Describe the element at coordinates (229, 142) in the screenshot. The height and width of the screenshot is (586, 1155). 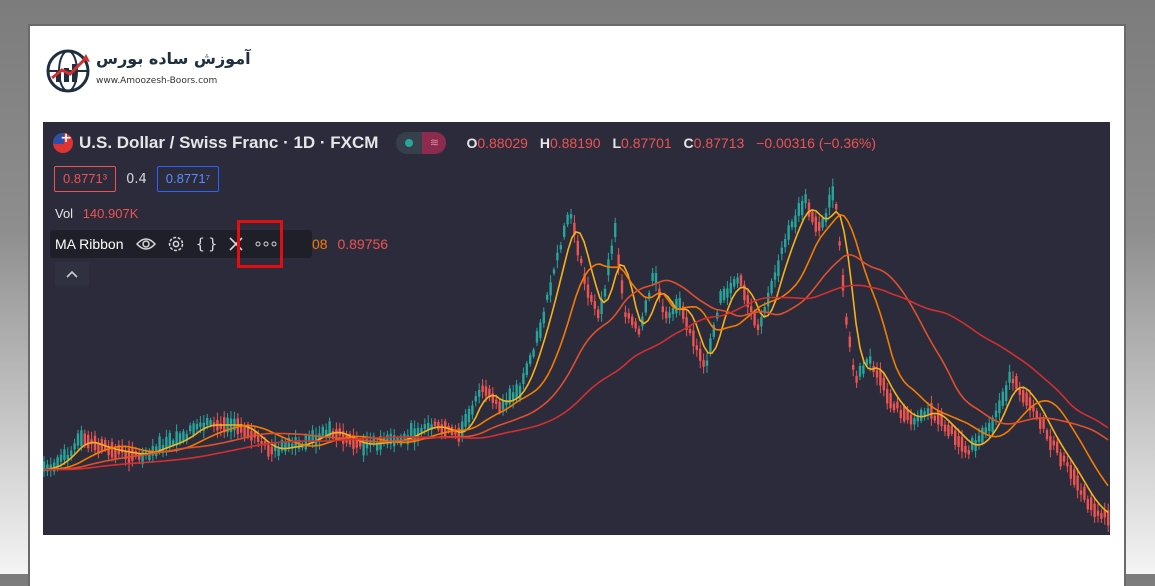
I see `symbol-title: U.S. Dollar / Swiss Franc · 1D · FXCM` at that location.